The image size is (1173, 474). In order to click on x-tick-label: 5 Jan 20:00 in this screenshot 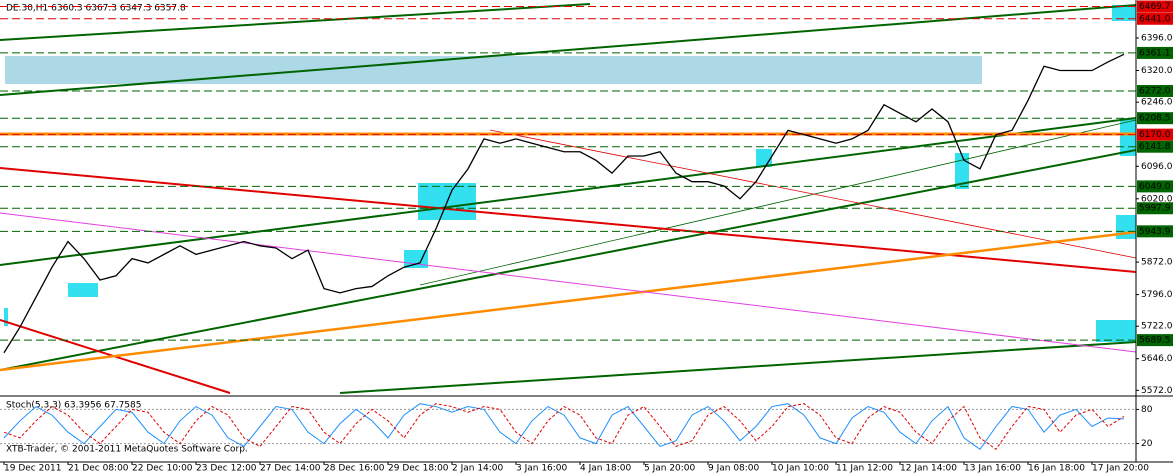, I will do `click(670, 469)`.